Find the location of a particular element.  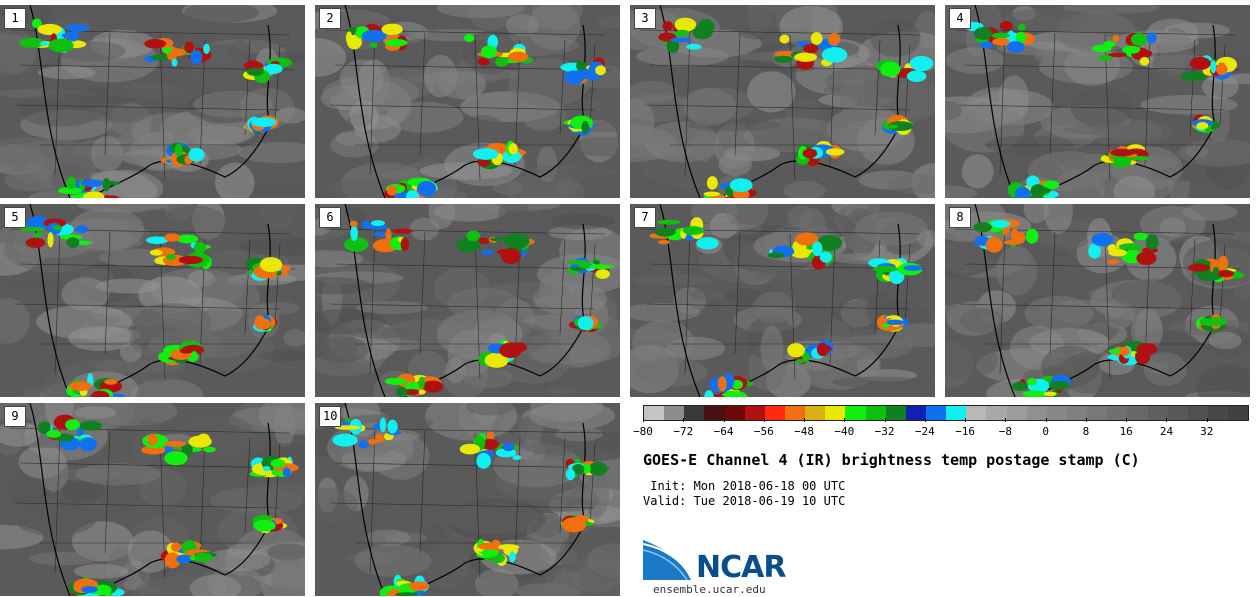

colorbar-tick-label: −32 is located at coordinates (884, 431).